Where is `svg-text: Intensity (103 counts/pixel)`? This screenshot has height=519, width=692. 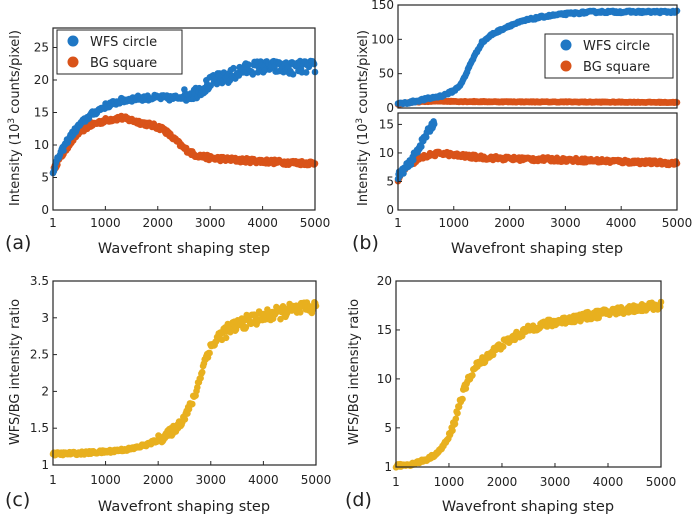
svg-text: Intensity (103 counts/pixel) is located at coordinates (363, 118).